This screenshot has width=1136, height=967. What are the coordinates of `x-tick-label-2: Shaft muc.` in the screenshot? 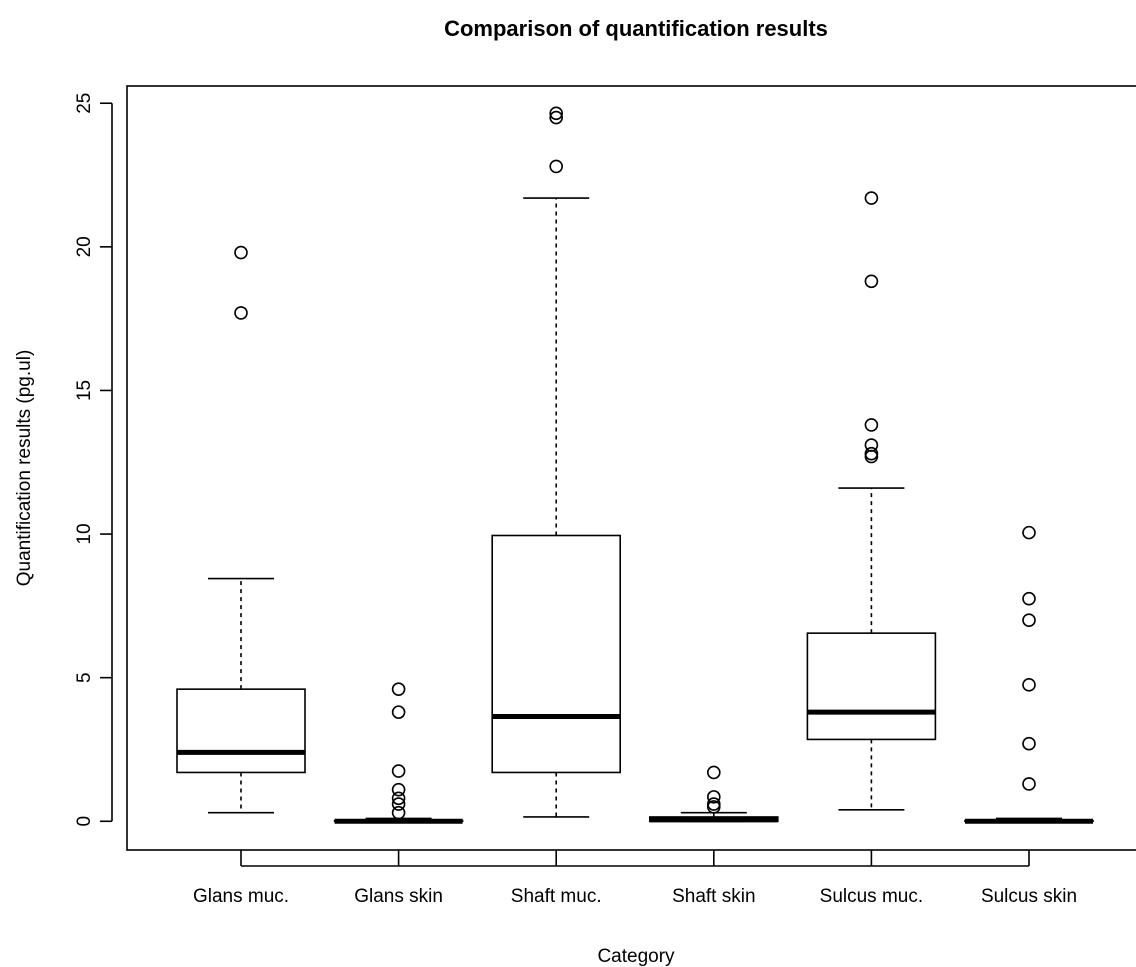 It's located at (556, 896).